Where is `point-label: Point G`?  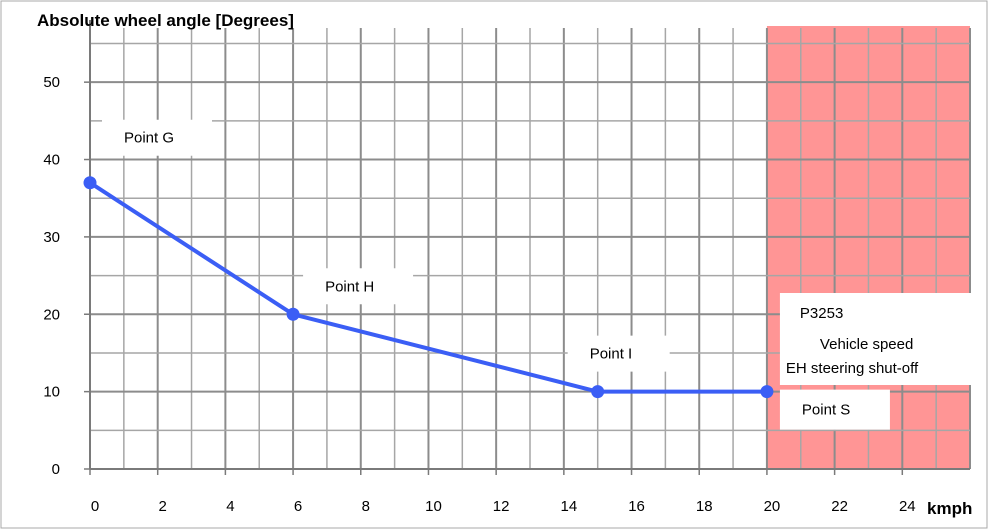 point-label: Point G is located at coordinates (149, 138).